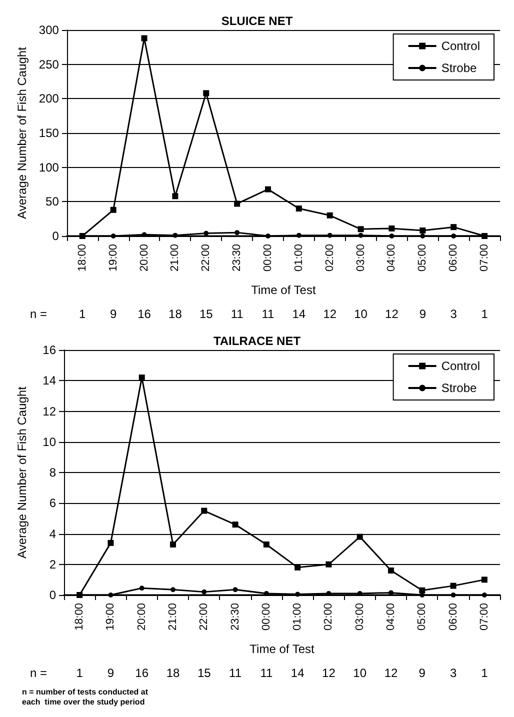  I want to click on y-tick-label: 50, so click(53, 201).